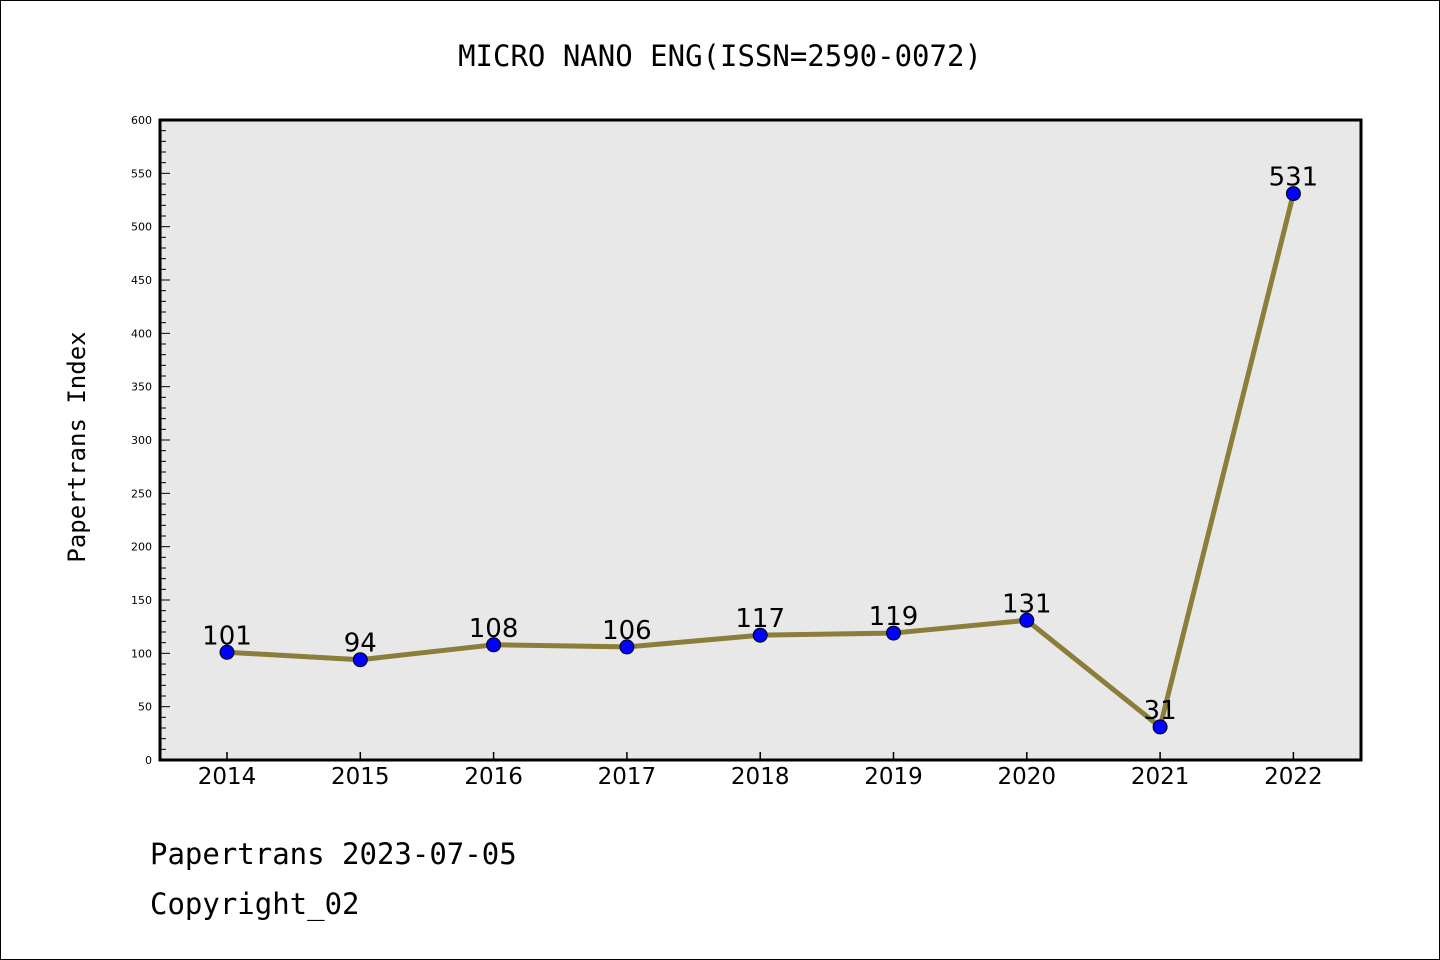 The width and height of the screenshot is (1440, 960). What do you see at coordinates (360, 777) in the screenshot?
I see `x-tick-label: 2015` at bounding box center [360, 777].